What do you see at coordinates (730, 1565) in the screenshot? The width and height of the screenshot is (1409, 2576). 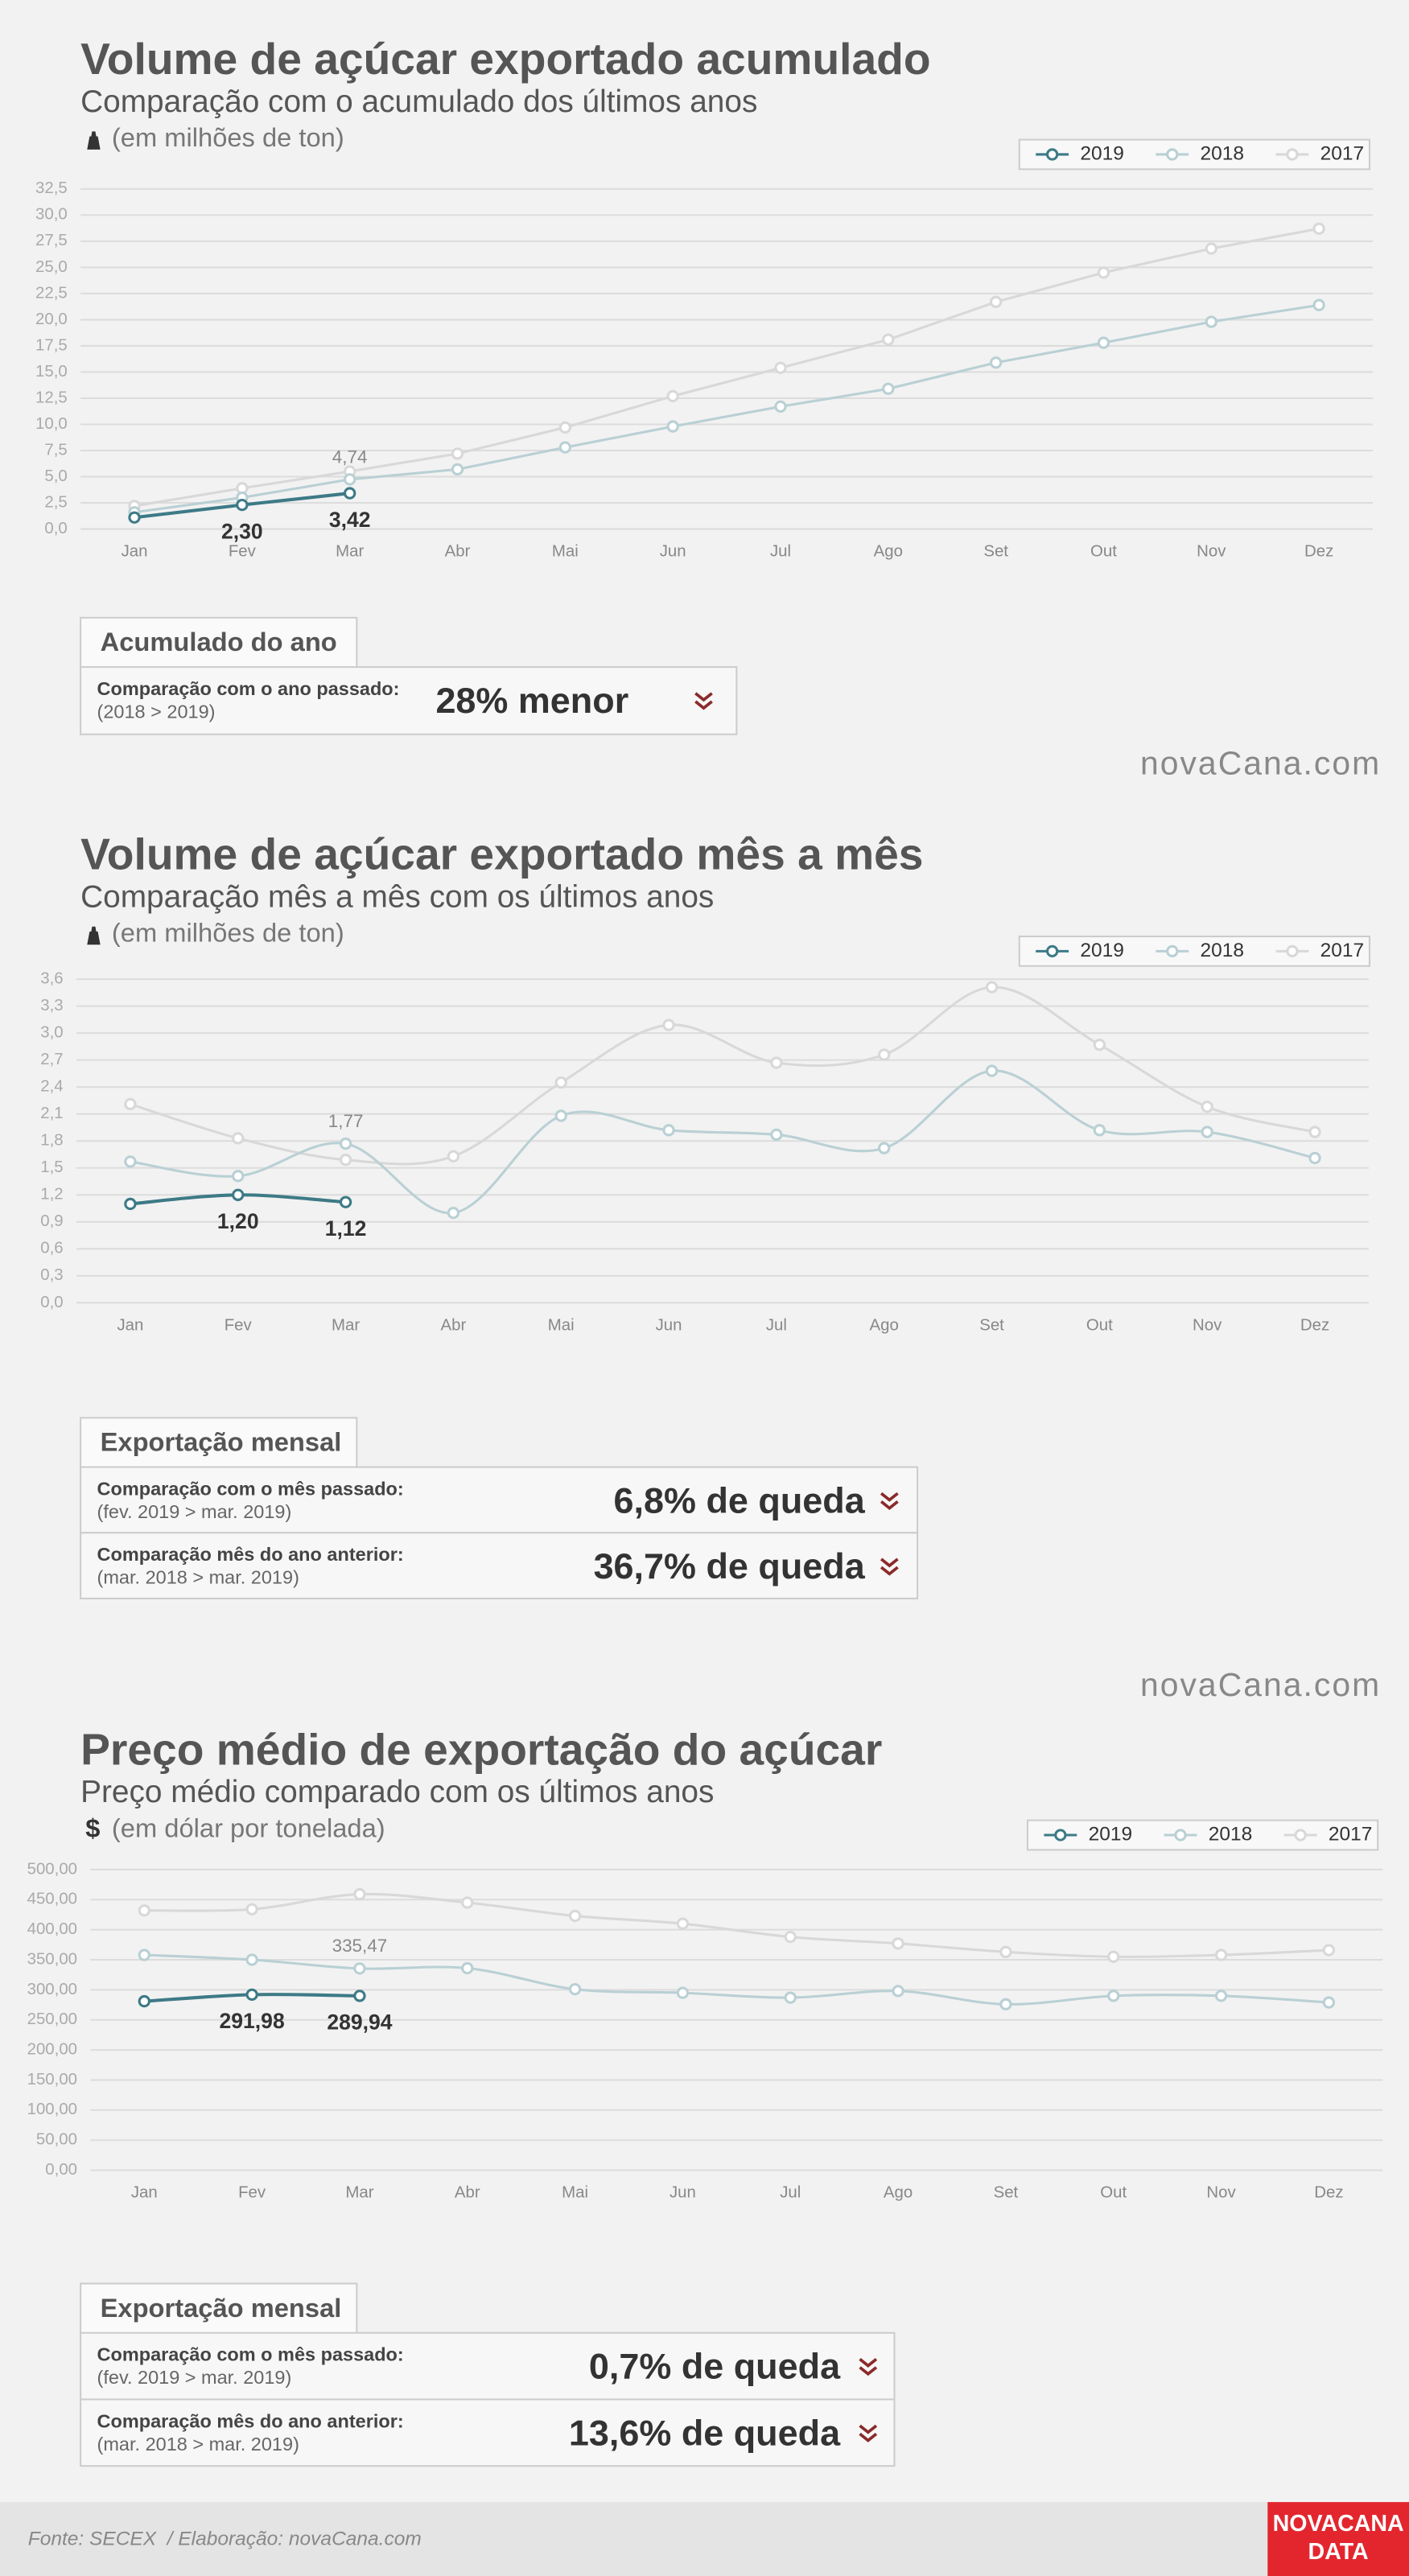 I see `summary-result: 36,7% de queda` at bounding box center [730, 1565].